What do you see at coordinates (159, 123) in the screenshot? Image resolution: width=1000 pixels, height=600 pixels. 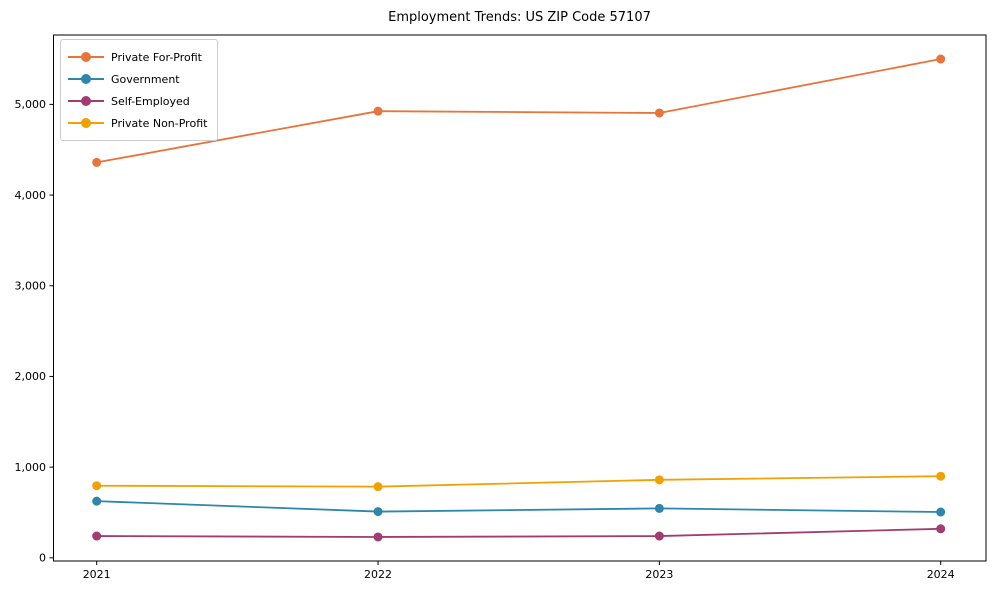 I see `legend-label: Private Non-Profit` at bounding box center [159, 123].